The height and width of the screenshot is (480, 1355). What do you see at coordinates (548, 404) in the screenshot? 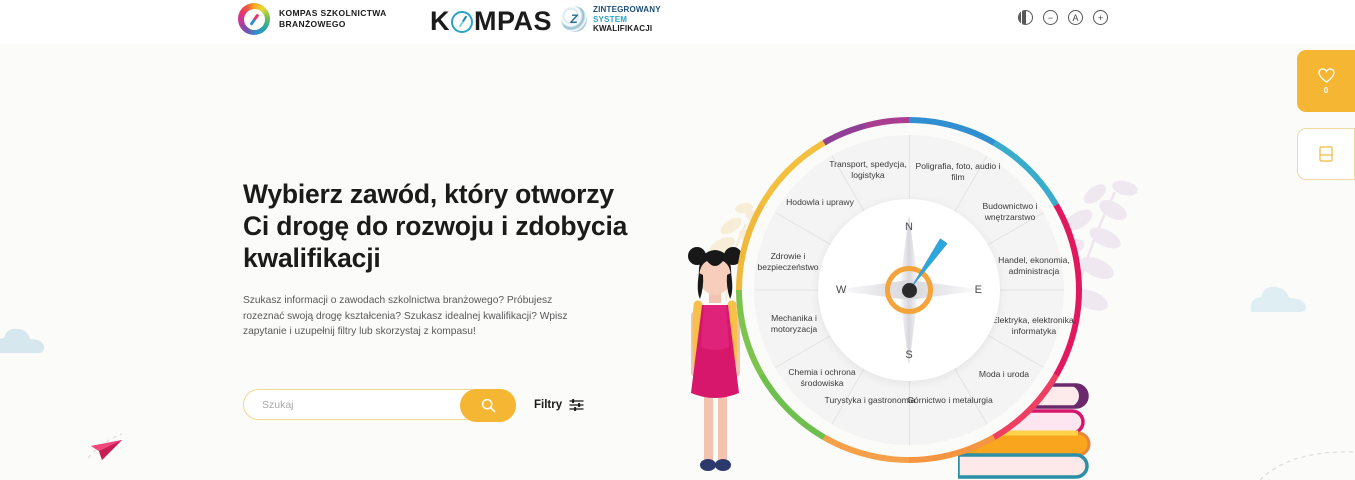
I see `filters-label: Filtry` at bounding box center [548, 404].